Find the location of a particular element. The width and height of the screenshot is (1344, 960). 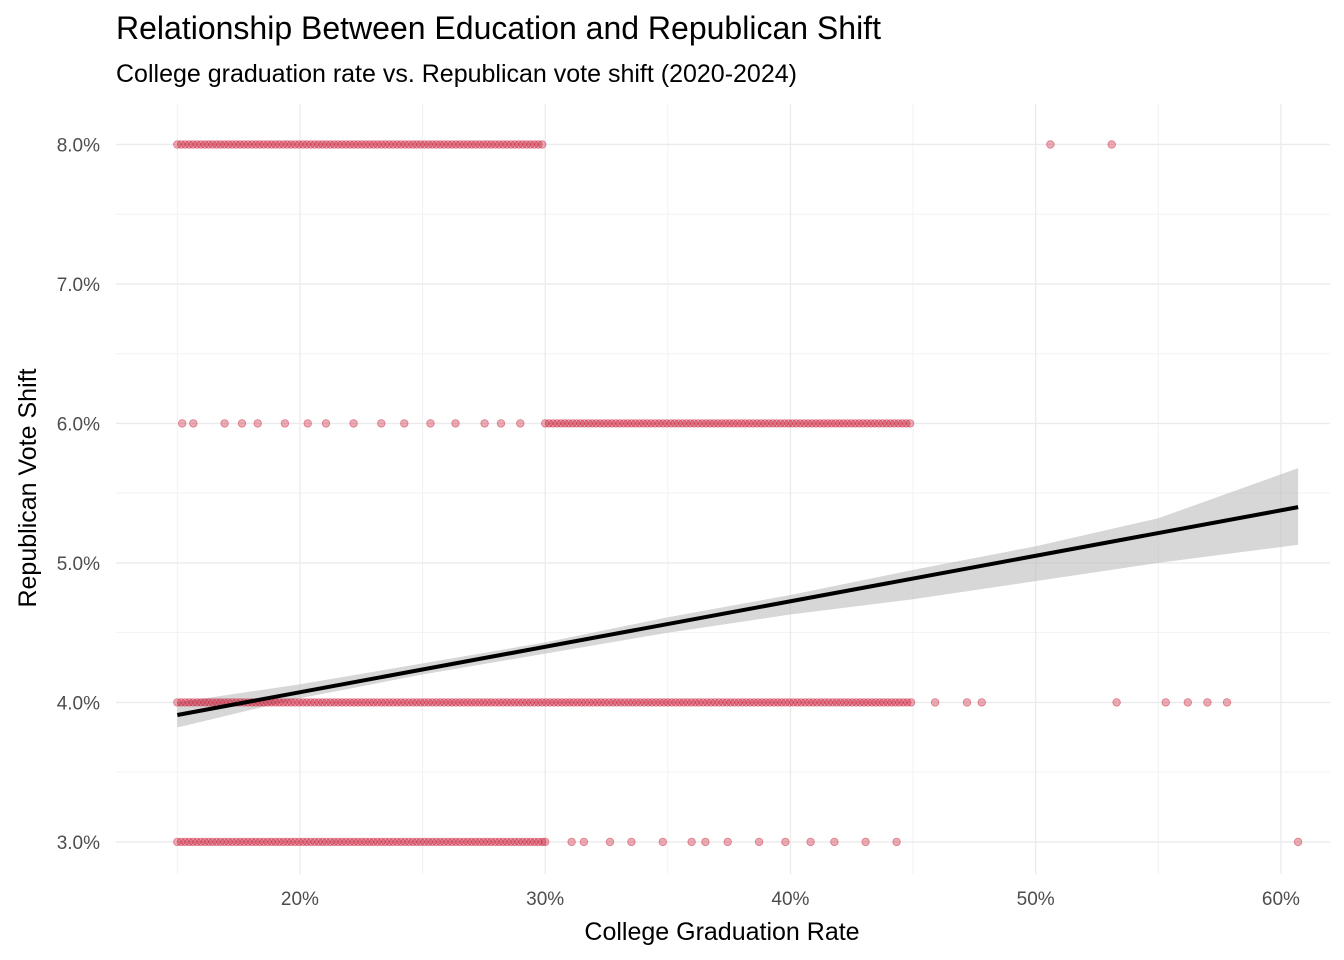

y-tick-label: 7.0% is located at coordinates (78, 285).